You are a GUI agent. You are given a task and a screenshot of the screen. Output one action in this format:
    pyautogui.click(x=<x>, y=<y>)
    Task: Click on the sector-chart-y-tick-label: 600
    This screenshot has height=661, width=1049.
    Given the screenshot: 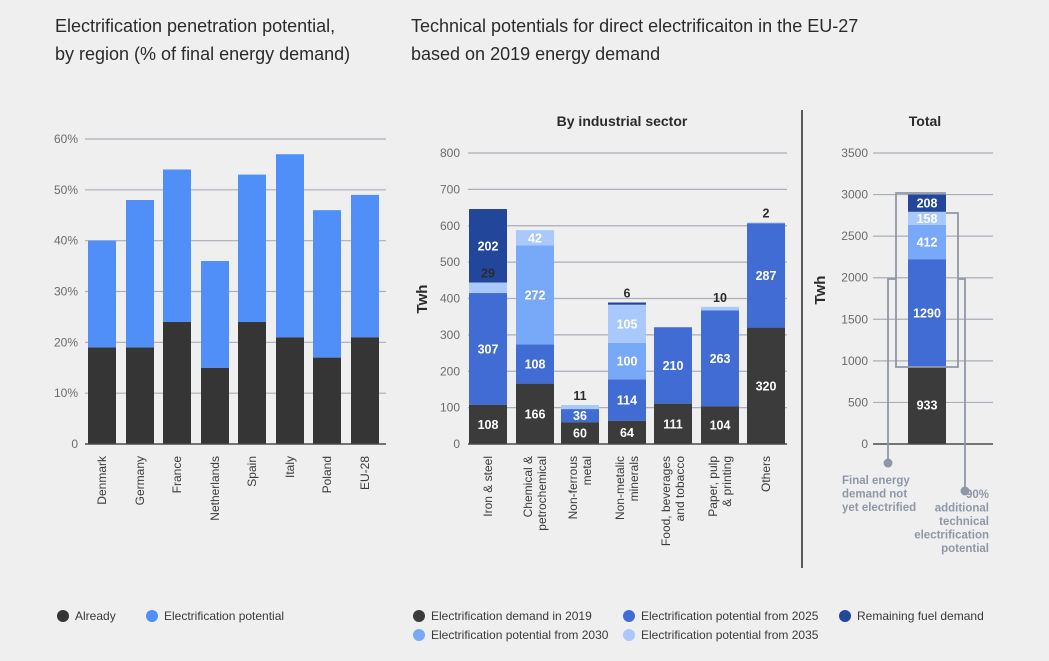 What is the action you would take?
    pyautogui.click(x=450, y=226)
    